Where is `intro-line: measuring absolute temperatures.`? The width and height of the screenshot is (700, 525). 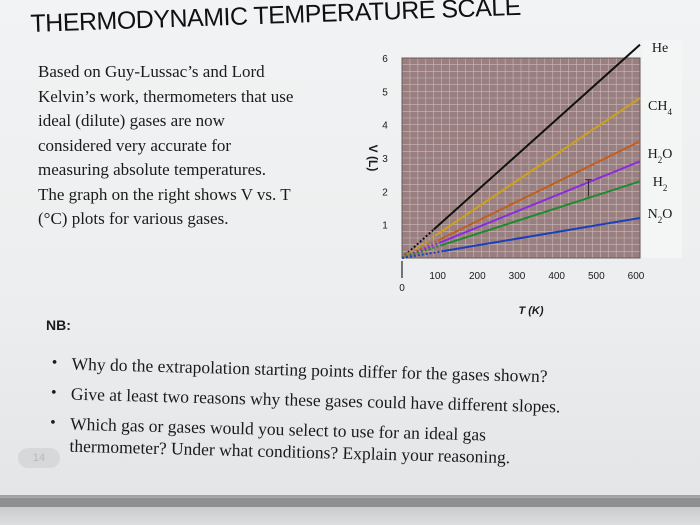
intro-line: measuring absolute temperatures. is located at coordinates (152, 169).